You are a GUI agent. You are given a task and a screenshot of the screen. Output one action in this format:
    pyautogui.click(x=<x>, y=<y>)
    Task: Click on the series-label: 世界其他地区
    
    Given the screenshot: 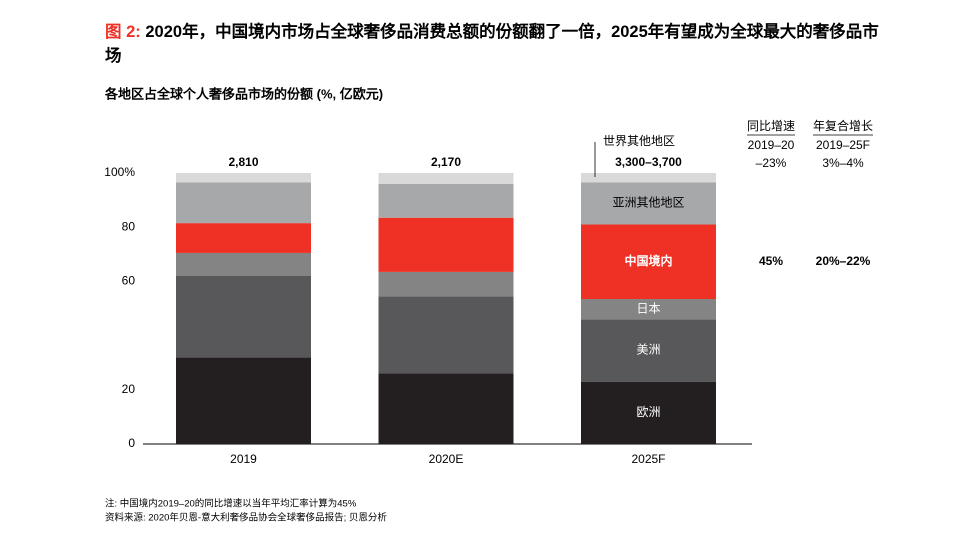 What is the action you would take?
    pyautogui.click(x=639, y=141)
    